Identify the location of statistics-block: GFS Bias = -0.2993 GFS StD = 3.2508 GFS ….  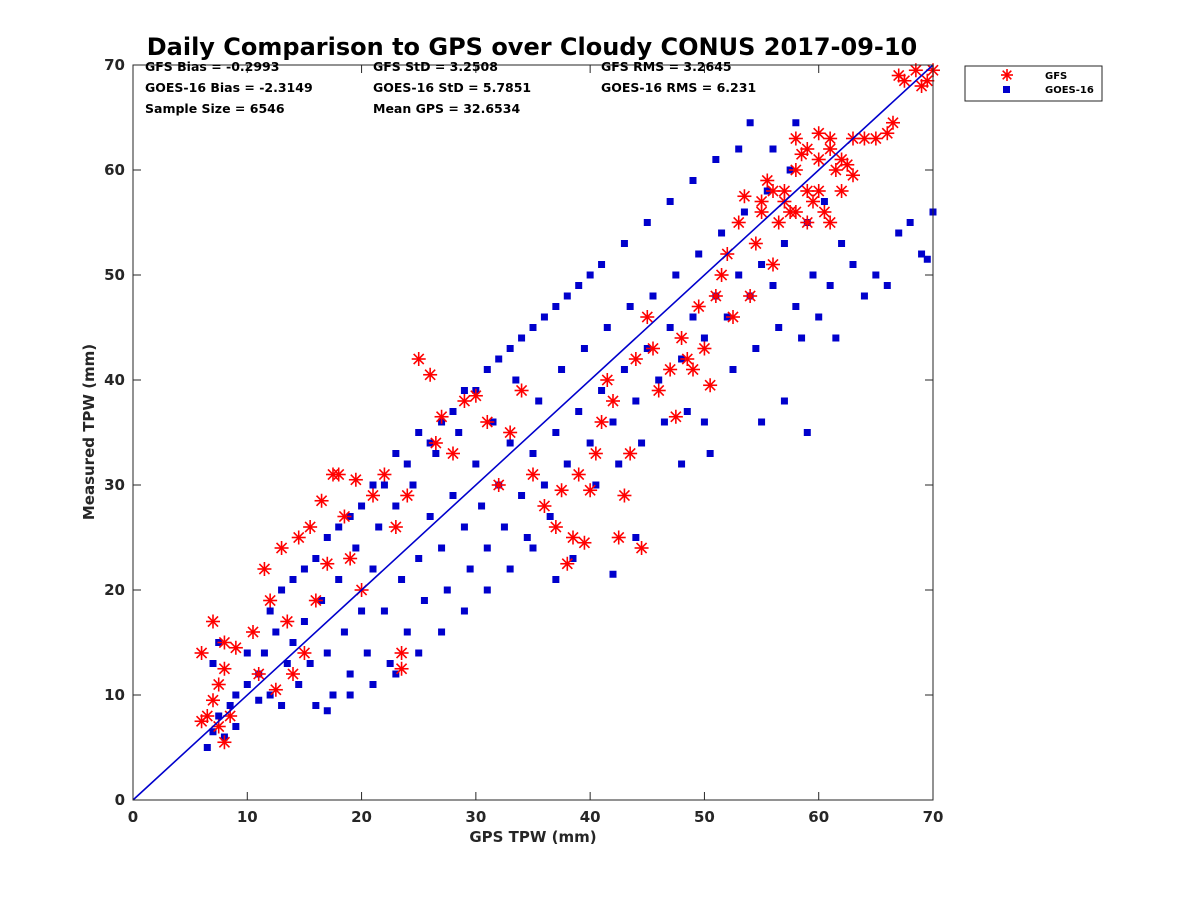
(450, 87).